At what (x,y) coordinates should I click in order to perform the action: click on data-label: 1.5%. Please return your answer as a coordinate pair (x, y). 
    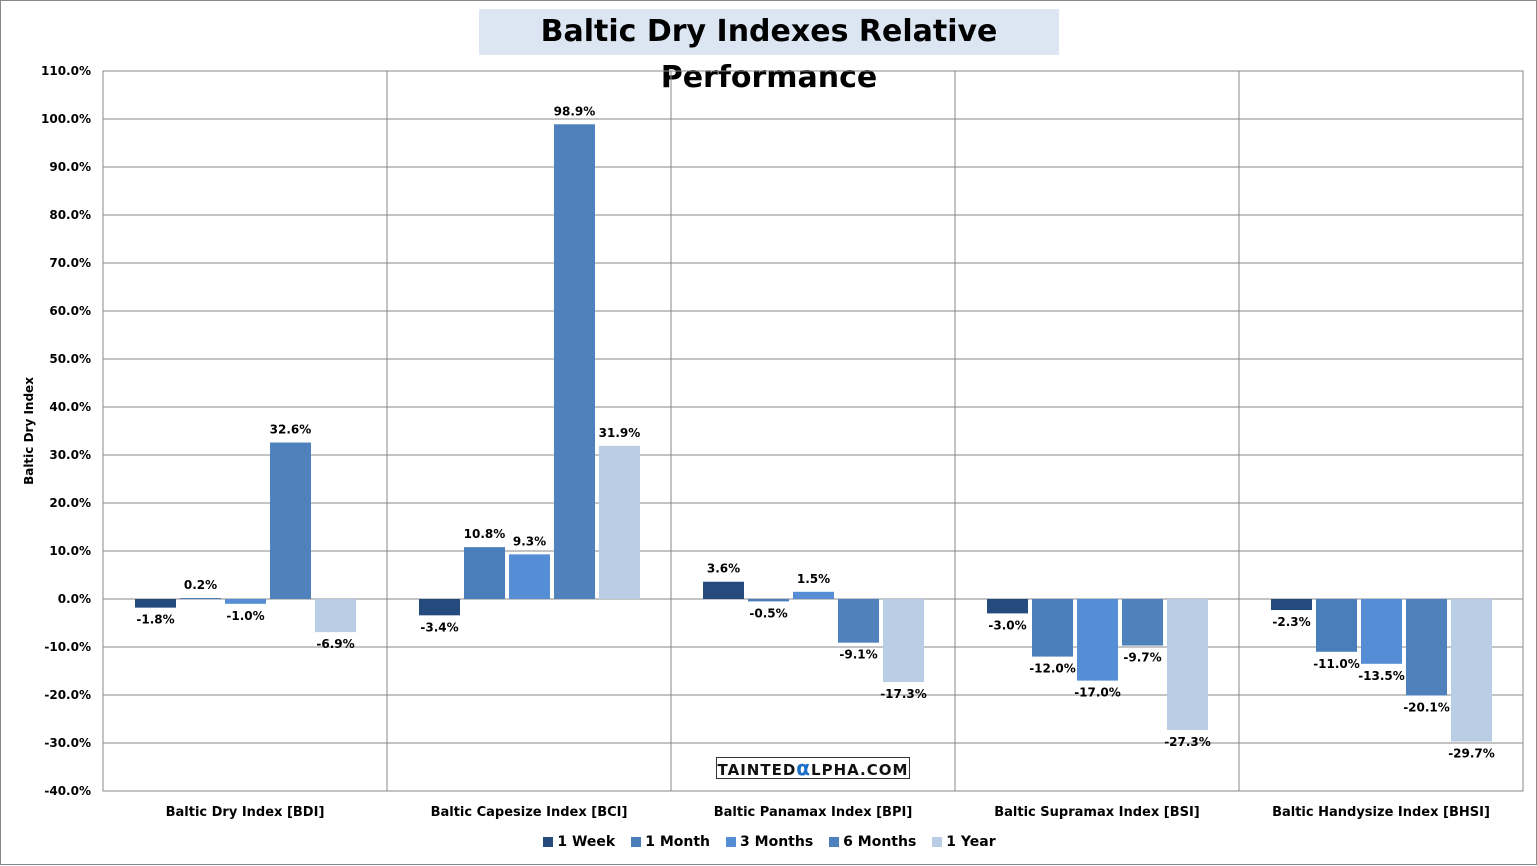
    Looking at the image, I should click on (813, 579).